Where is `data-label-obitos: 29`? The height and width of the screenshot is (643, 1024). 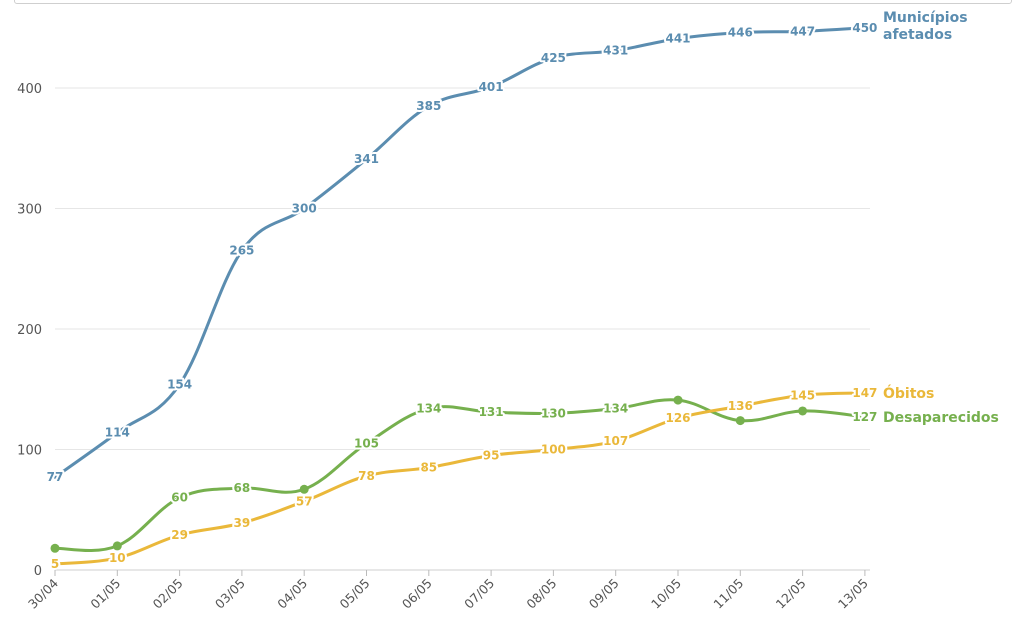
data-label-obitos: 29 is located at coordinates (179, 535).